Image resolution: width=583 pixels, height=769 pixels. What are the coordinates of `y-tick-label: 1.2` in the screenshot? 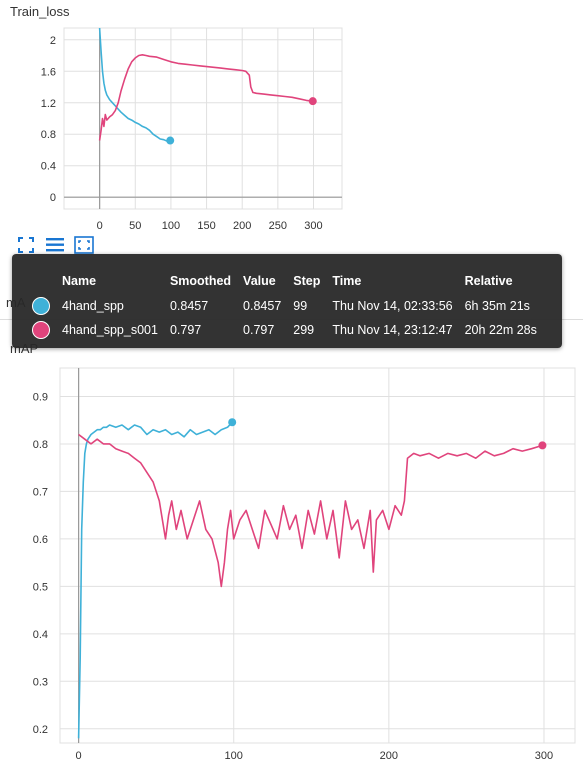 It's located at (48, 104).